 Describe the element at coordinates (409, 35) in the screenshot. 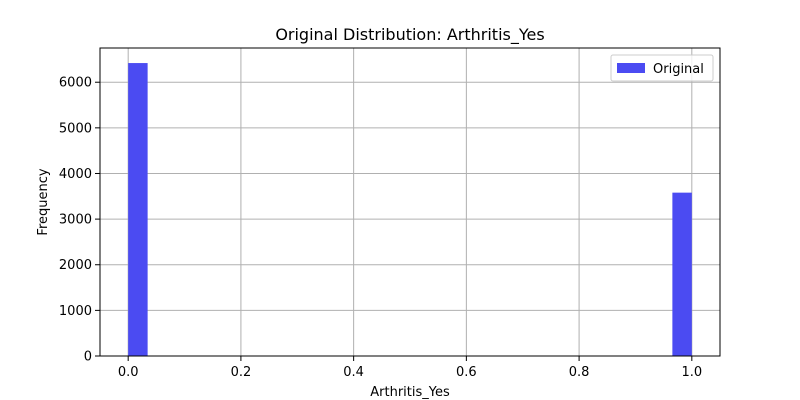

I see `chart-title: Original Distribution: Arthritis_Yes` at that location.